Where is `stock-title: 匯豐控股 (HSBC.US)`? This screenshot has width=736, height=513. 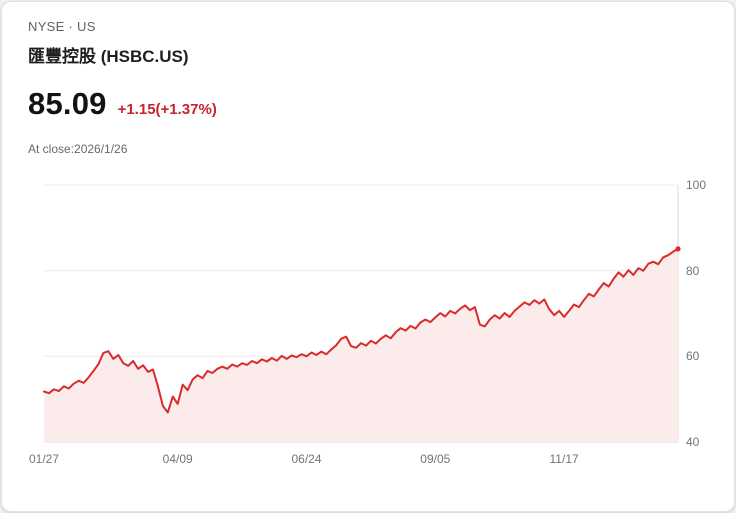 stock-title: 匯豐控股 (HSBC.US) is located at coordinates (108, 56).